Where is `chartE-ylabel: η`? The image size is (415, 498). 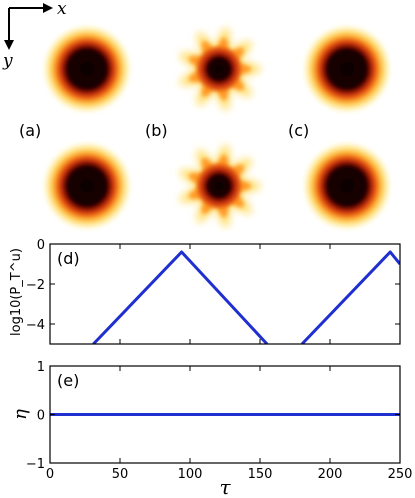
chartE-ylabel: η is located at coordinates (20, 414).